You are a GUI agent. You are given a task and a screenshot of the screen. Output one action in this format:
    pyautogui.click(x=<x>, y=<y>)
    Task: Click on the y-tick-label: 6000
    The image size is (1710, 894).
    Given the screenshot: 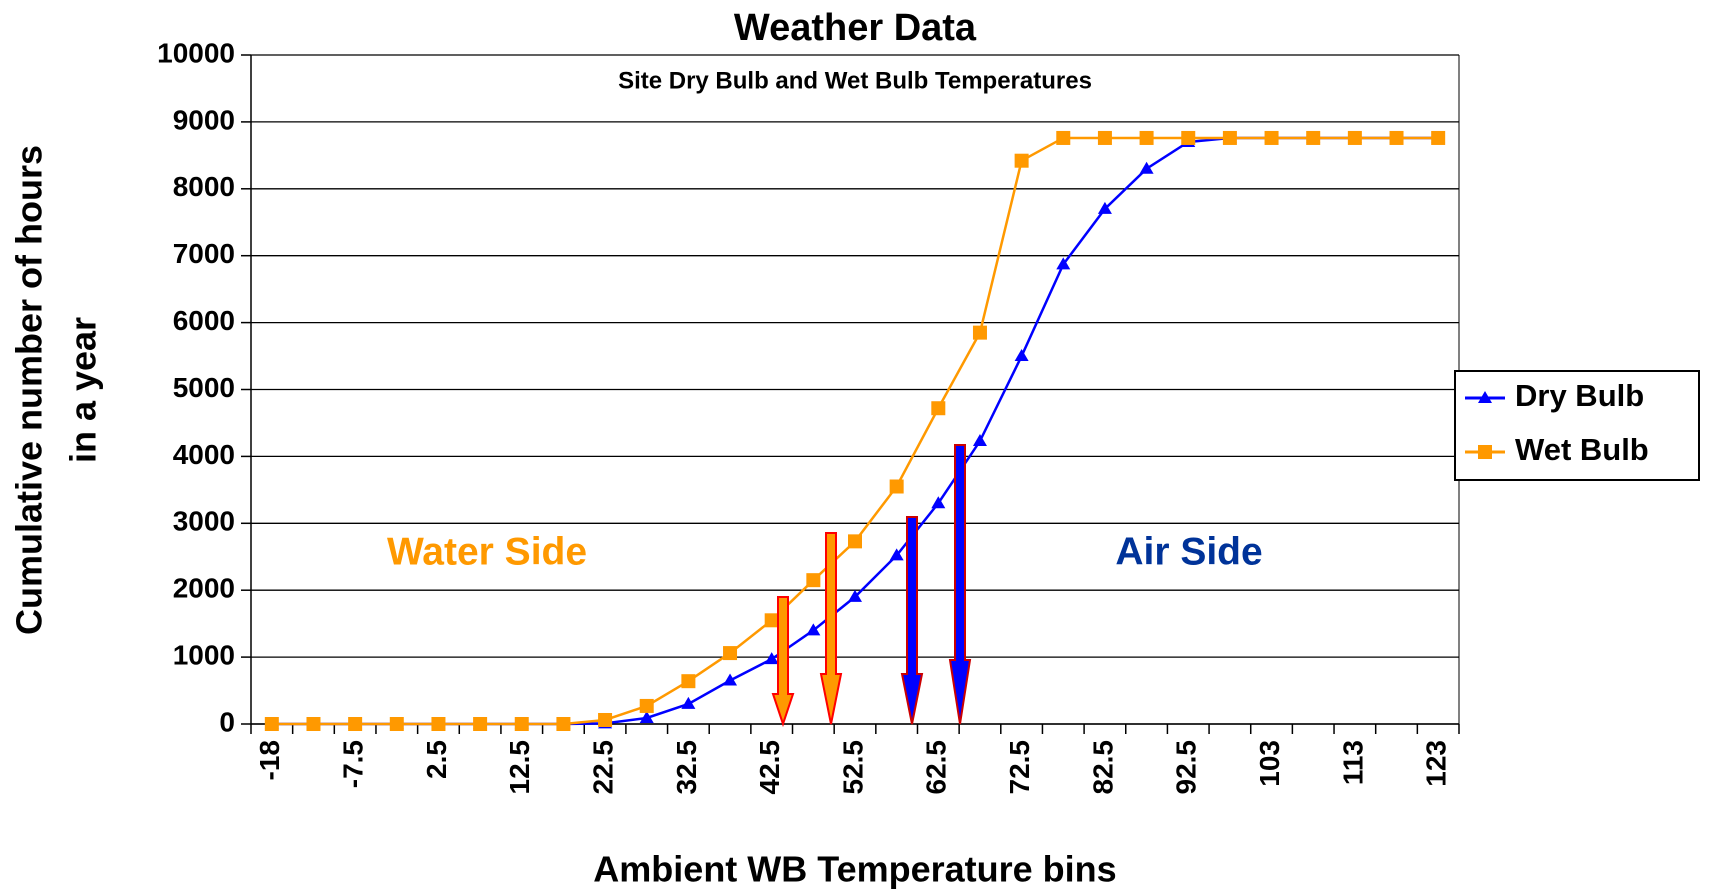 What is the action you would take?
    pyautogui.click(x=204, y=320)
    